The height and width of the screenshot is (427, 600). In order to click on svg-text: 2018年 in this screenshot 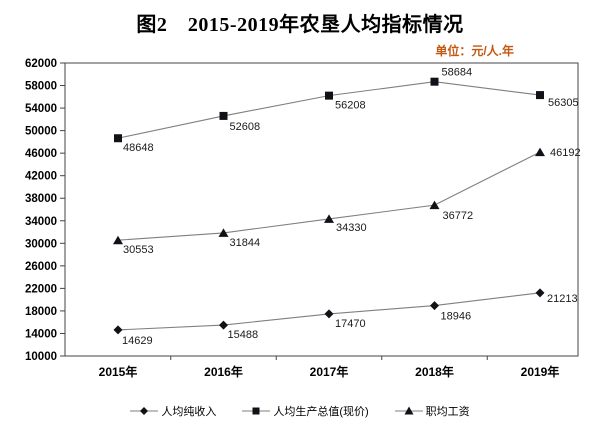, I will do `click(434, 371)`.